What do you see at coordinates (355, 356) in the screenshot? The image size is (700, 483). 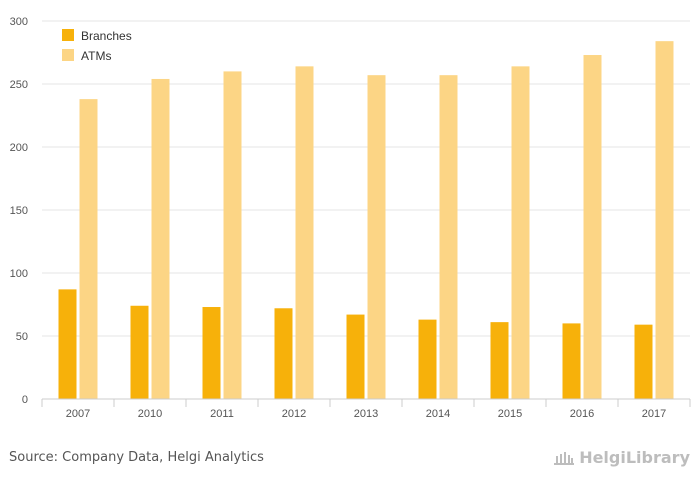 I see `bar-branches-2013` at bounding box center [355, 356].